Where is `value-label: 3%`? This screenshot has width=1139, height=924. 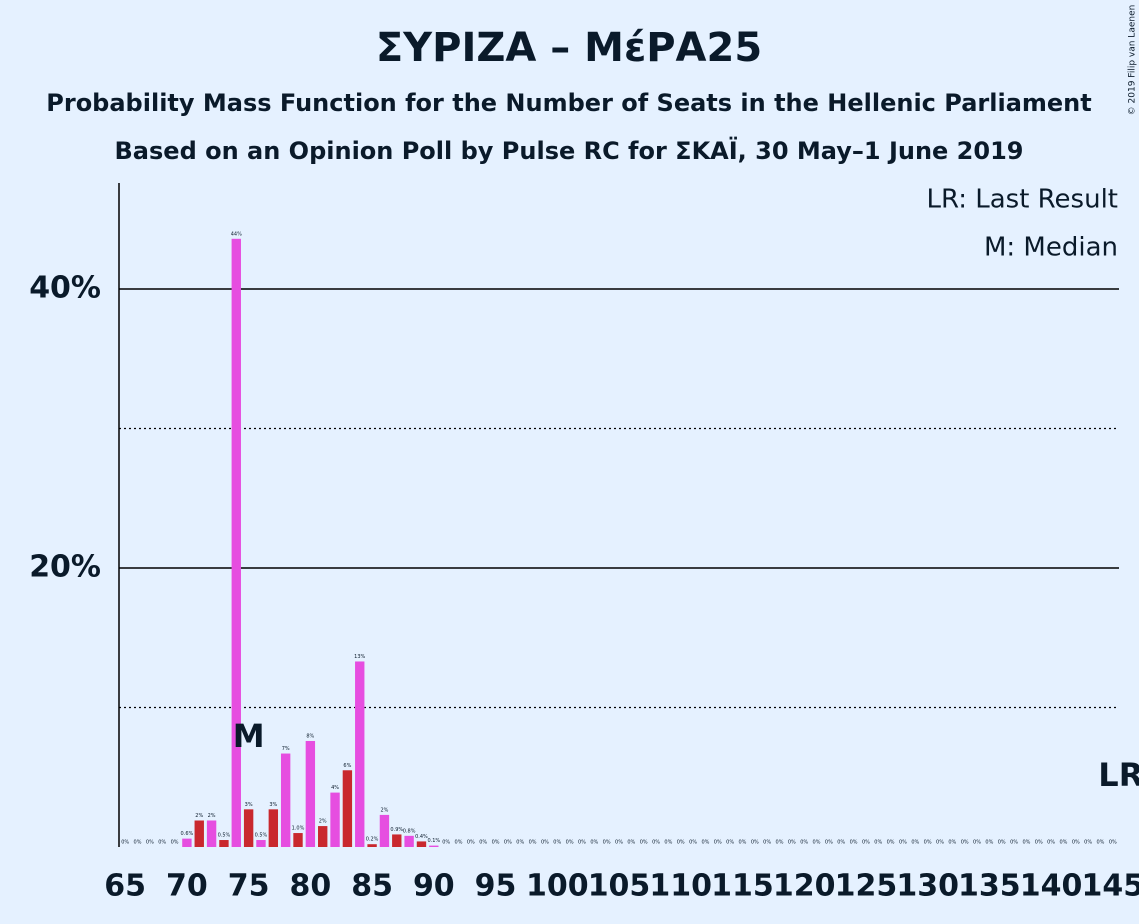 value-label: 3% is located at coordinates (273, 805).